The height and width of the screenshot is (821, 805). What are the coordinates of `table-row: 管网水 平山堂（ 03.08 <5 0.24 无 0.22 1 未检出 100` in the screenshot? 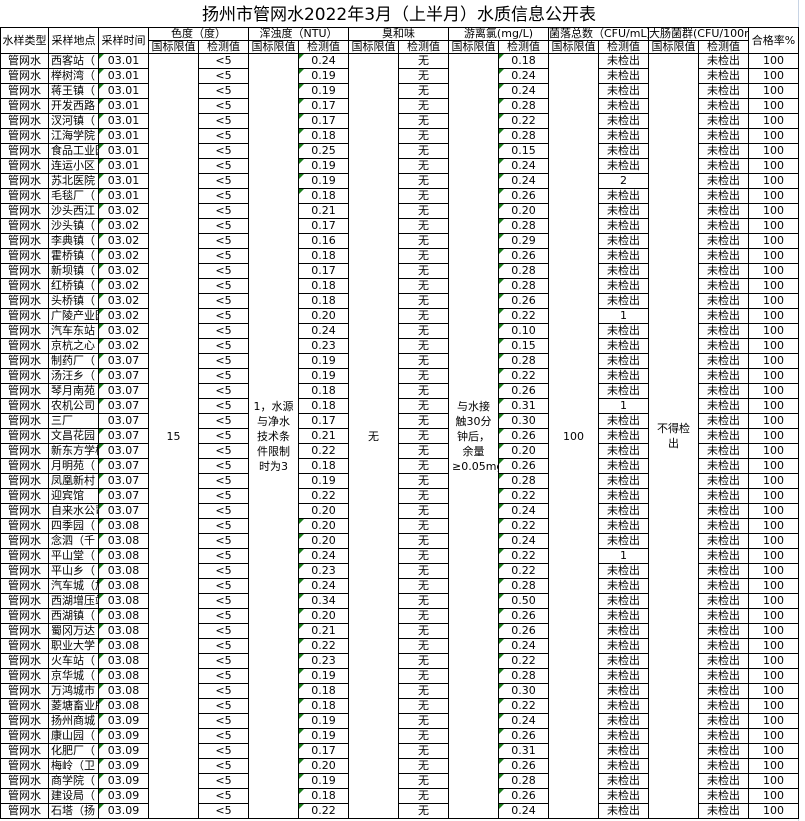 It's located at (400, 556).